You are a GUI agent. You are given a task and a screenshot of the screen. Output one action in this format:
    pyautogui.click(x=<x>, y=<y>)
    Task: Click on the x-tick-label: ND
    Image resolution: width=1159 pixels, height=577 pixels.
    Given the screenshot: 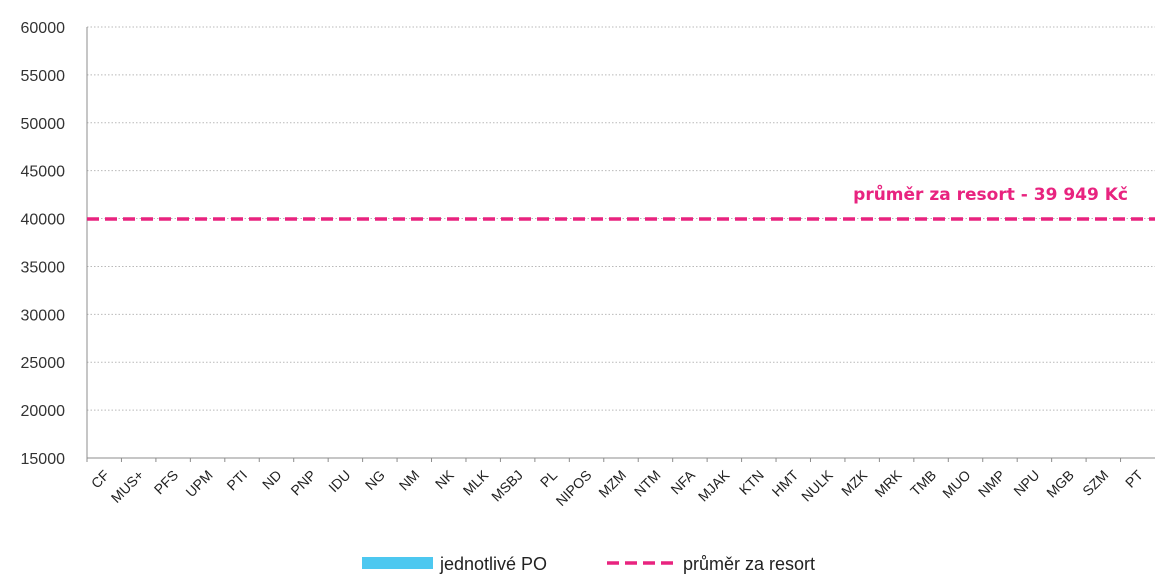 What is the action you would take?
    pyautogui.click(x=272, y=480)
    